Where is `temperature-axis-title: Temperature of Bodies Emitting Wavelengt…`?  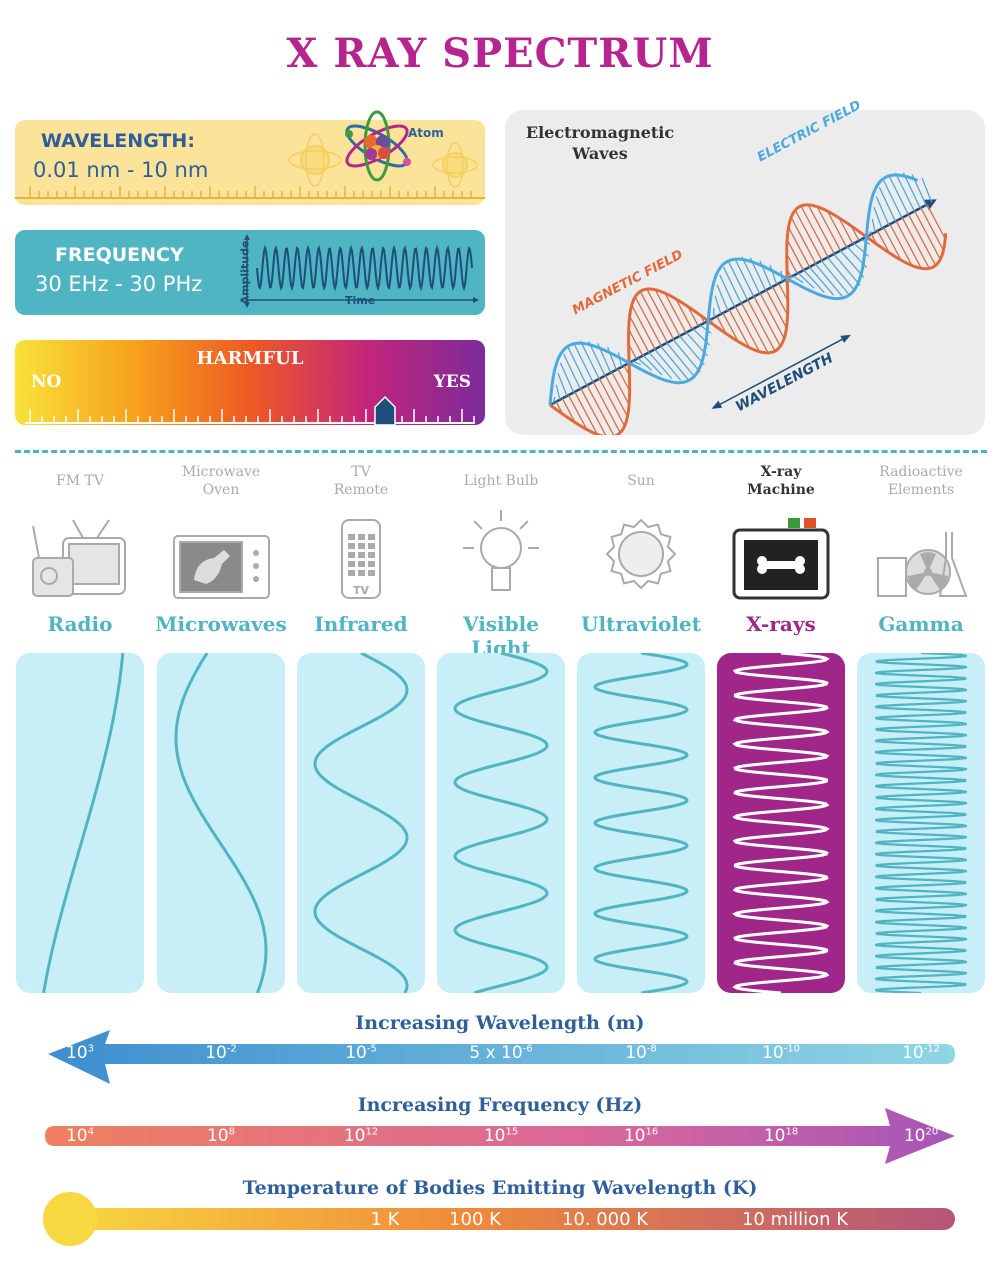
temperature-axis-title: Temperature of Bodies Emitting Wavelengt… is located at coordinates (500, 1188).